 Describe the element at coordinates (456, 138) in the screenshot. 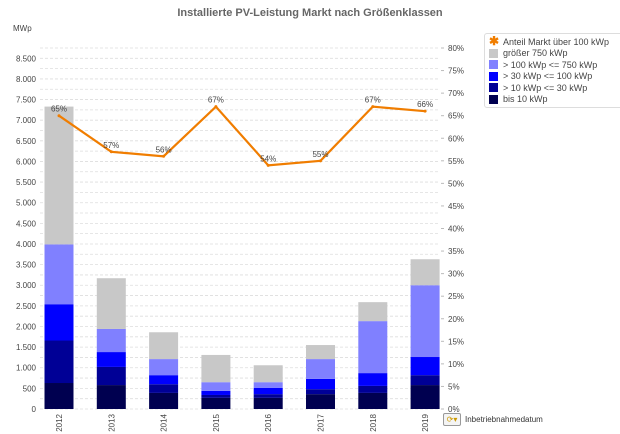

I see `y2-tick-label: 60%` at that location.